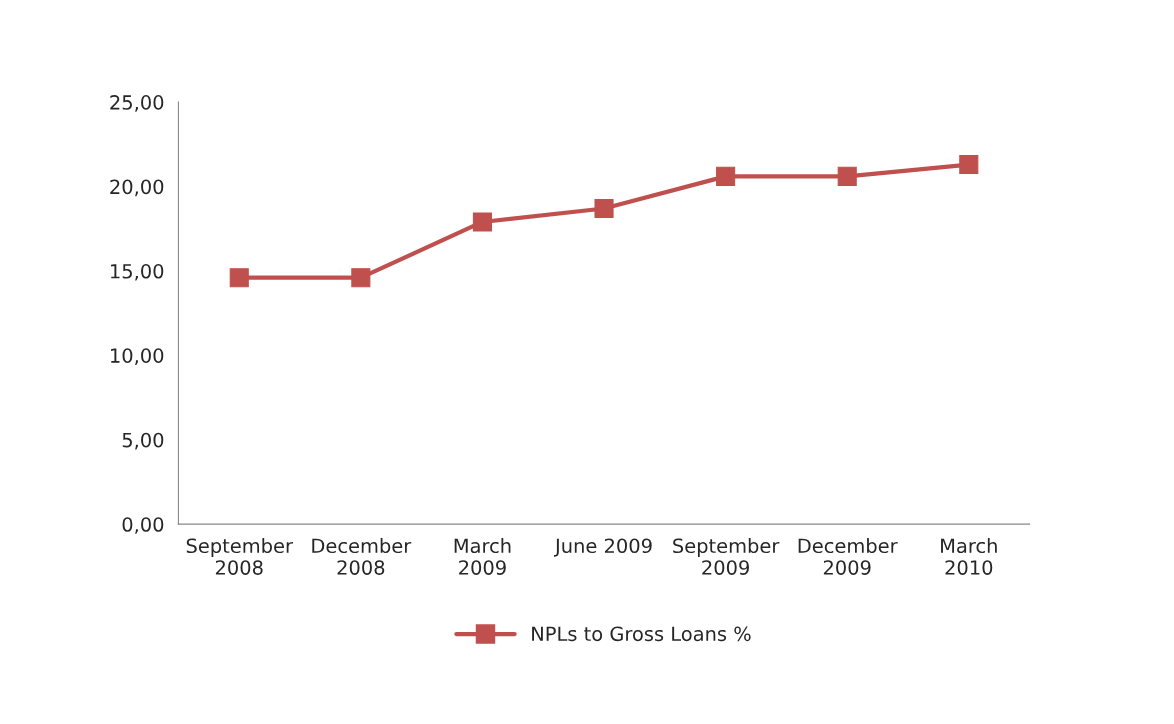 This screenshot has height=724, width=1174. What do you see at coordinates (603, 547) in the screenshot?
I see `x-tick-label: June 2009` at bounding box center [603, 547].